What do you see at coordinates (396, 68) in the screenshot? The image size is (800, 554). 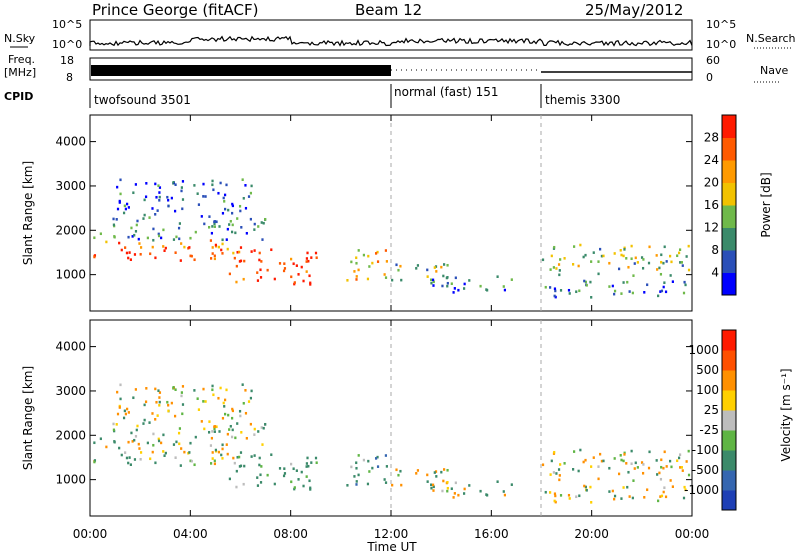 I see `freq-panel: Freq. [MHz] 18 8 60 0 Nave` at bounding box center [396, 68].